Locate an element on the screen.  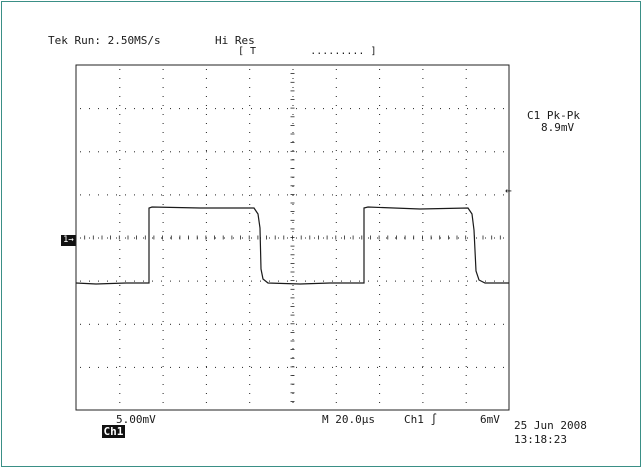
time-per-div: M 20.0µs is located at coordinates (348, 419).